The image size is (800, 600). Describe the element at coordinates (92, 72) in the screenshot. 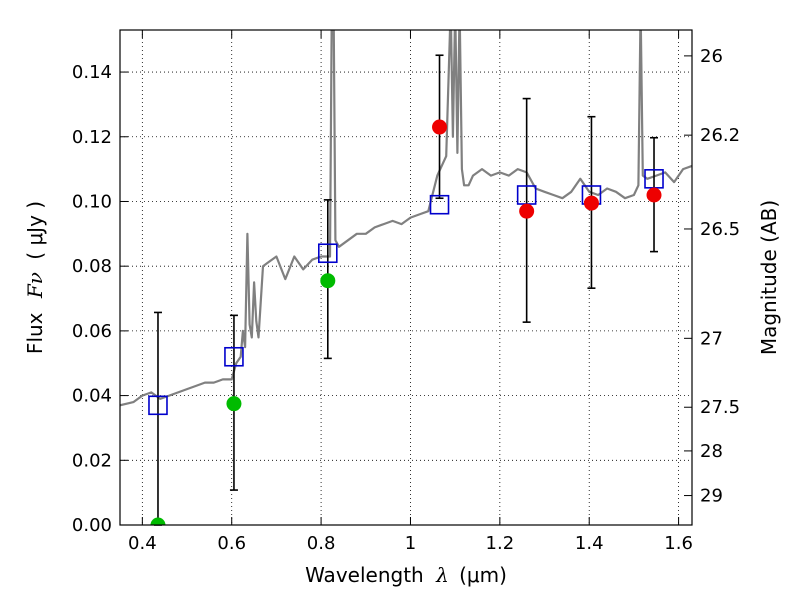

I see `y-tick-label: 0.14` at that location.